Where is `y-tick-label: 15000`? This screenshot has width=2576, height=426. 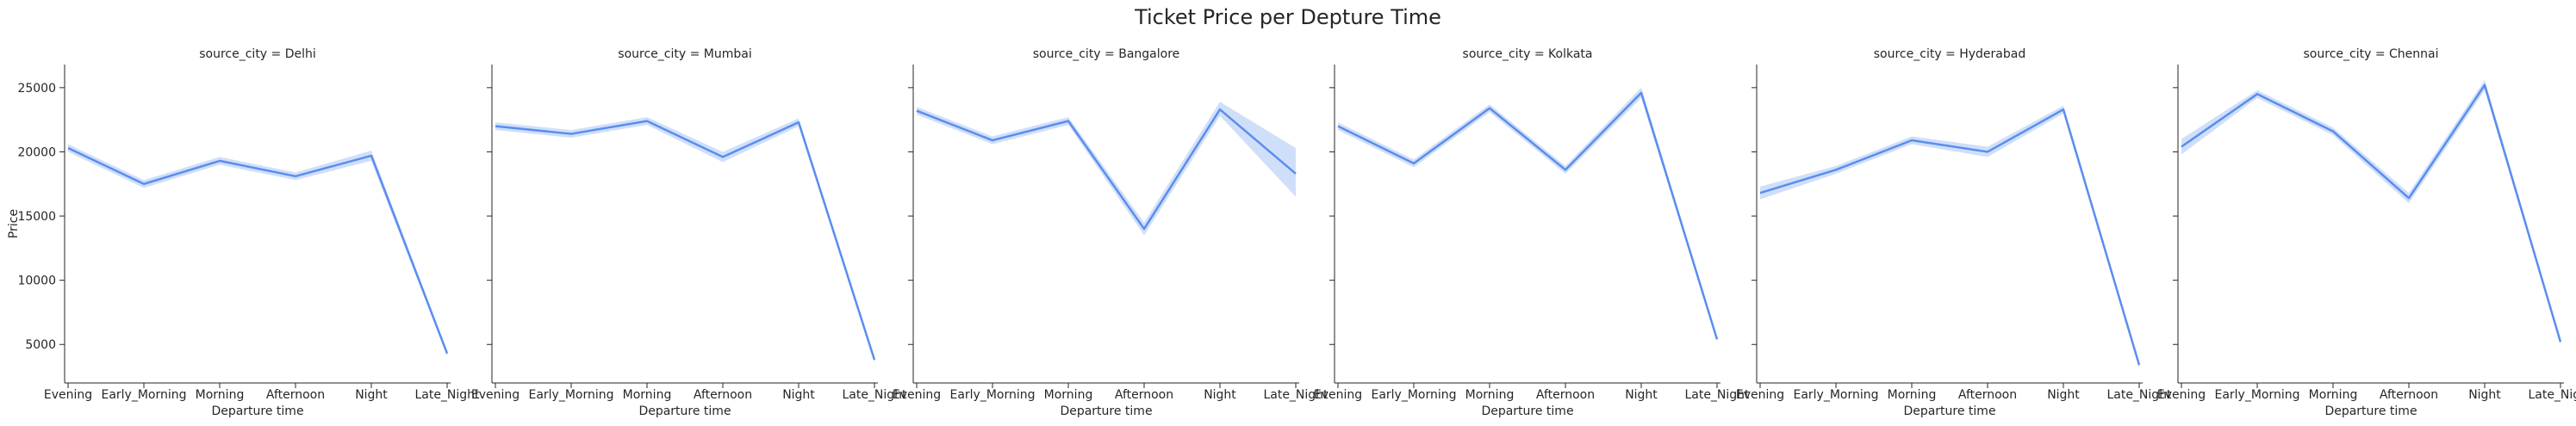
y-tick-label: 15000 is located at coordinates (37, 217).